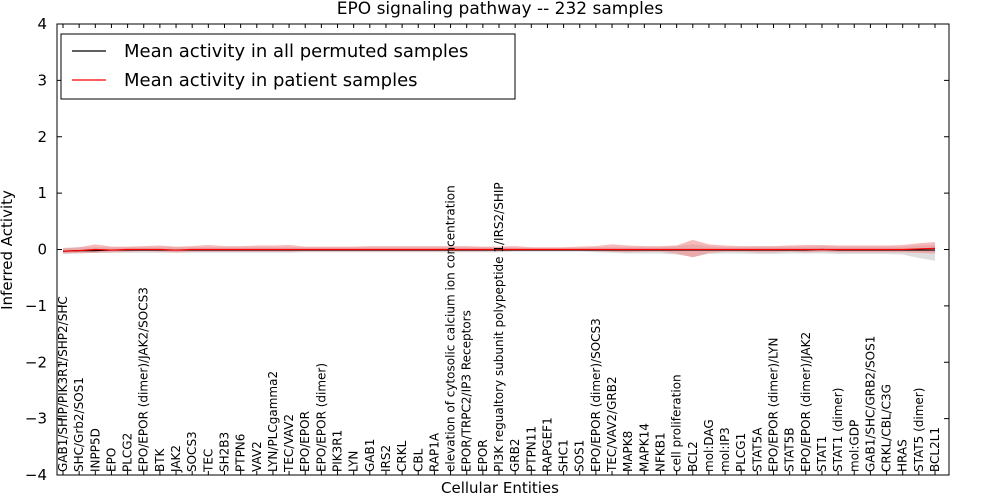 This screenshot has height=500, width=1000. What do you see at coordinates (36, 362) in the screenshot?
I see `y-tick-label: −2` at bounding box center [36, 362].